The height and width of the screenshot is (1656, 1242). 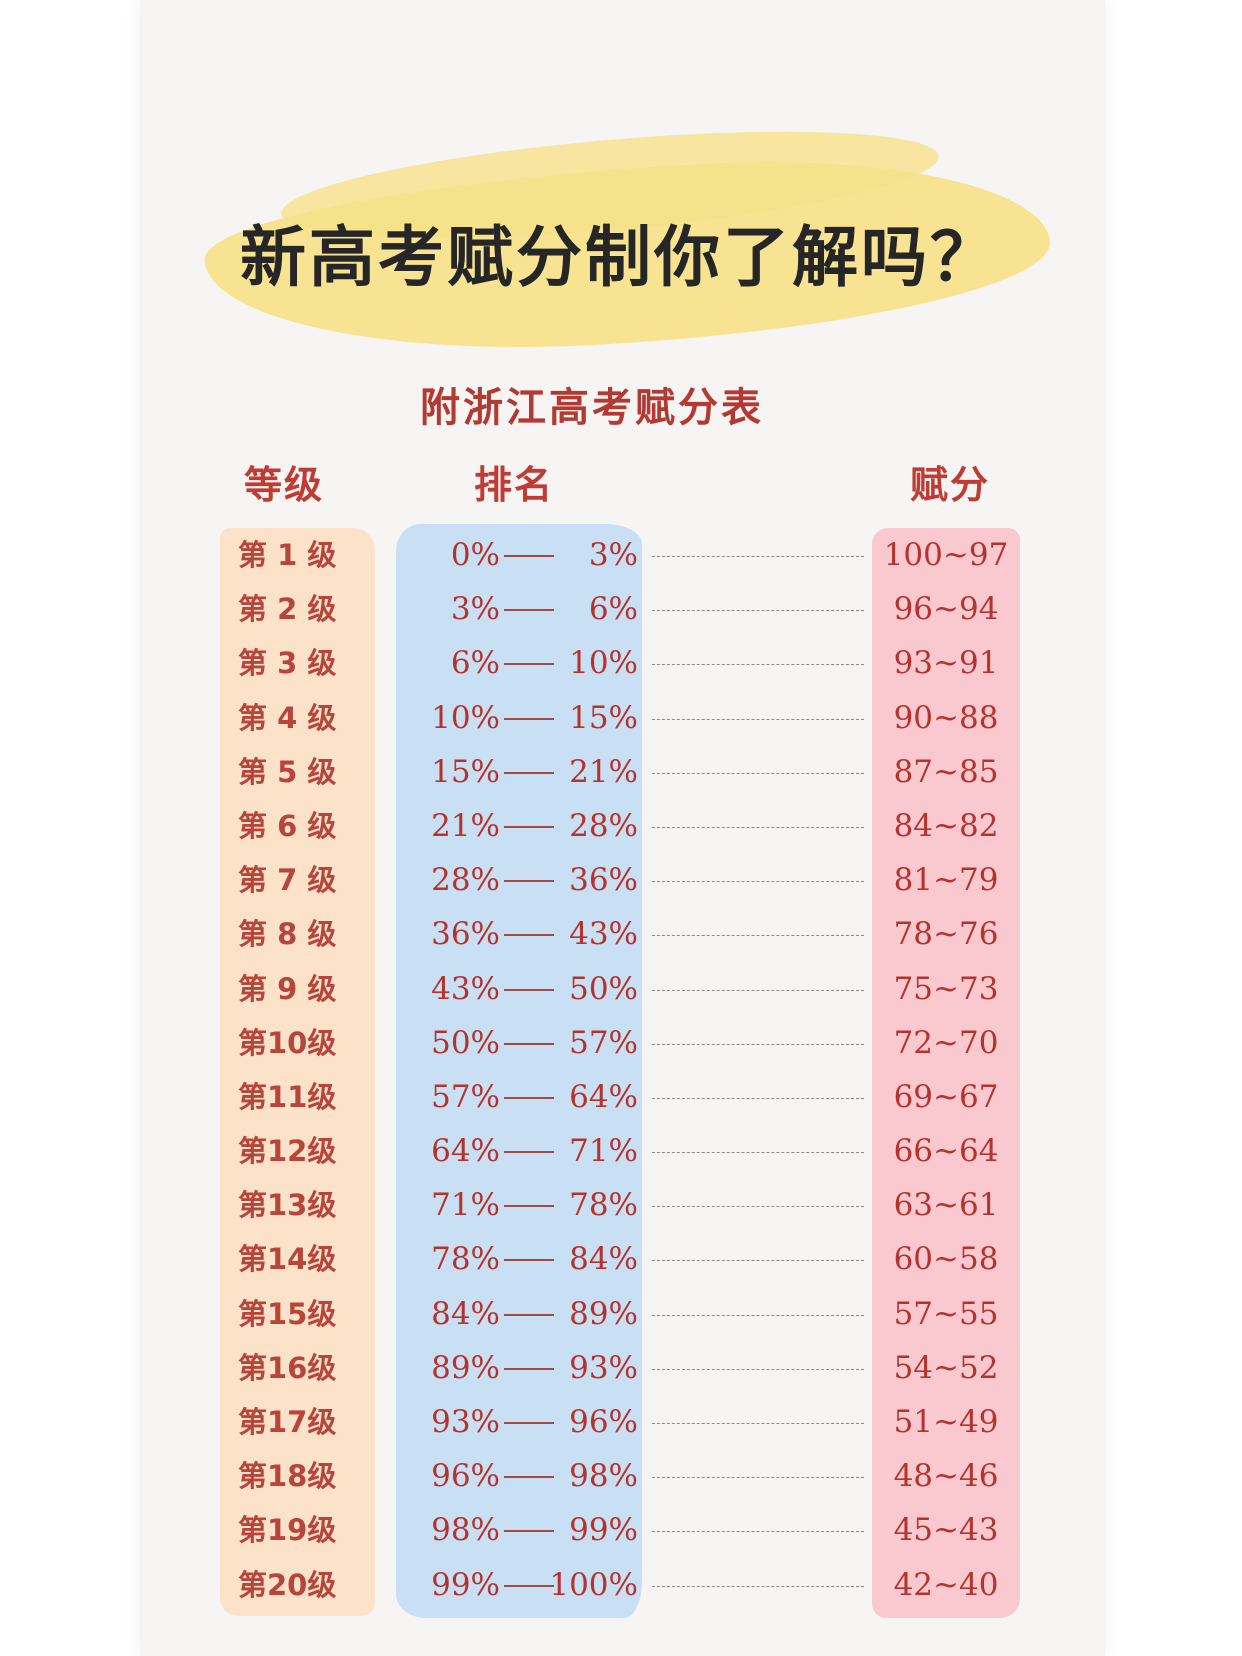 What do you see at coordinates (287, 555) in the screenshot?
I see `grade-cell: 第 1 级` at bounding box center [287, 555].